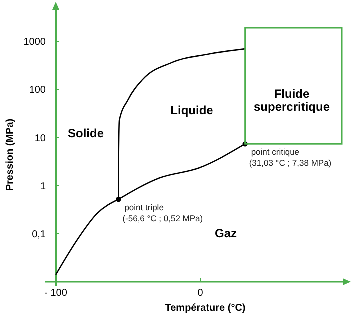 Image resolution: width=354 pixels, height=318 pixels. Describe the element at coordinates (290, 157) in the screenshot. I see `annotation: point critique (31,03 °C ; 7,38 MPa)` at that location.